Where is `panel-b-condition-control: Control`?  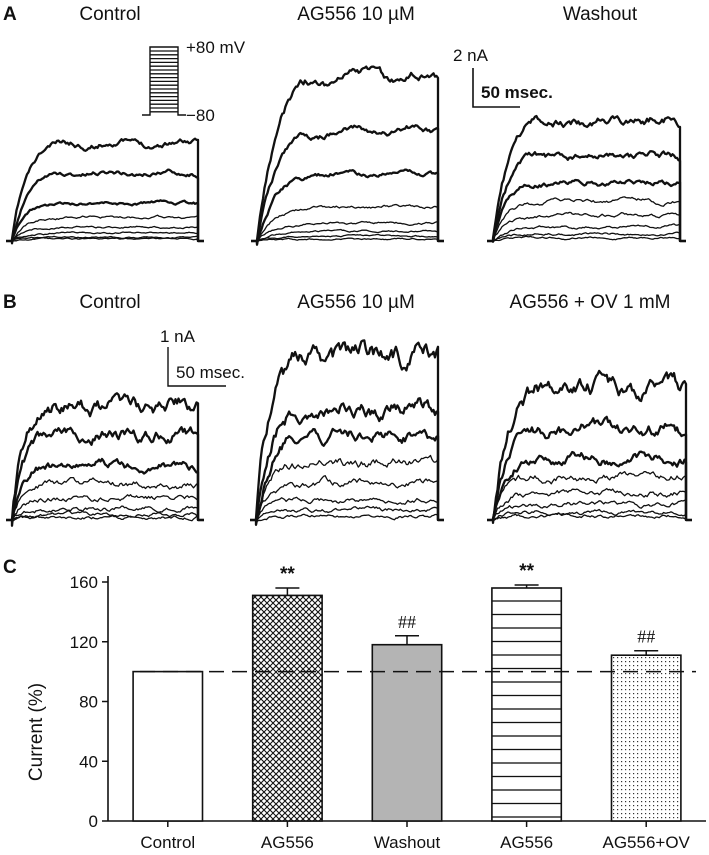
panel-b-condition-control: Control is located at coordinates (109, 302).